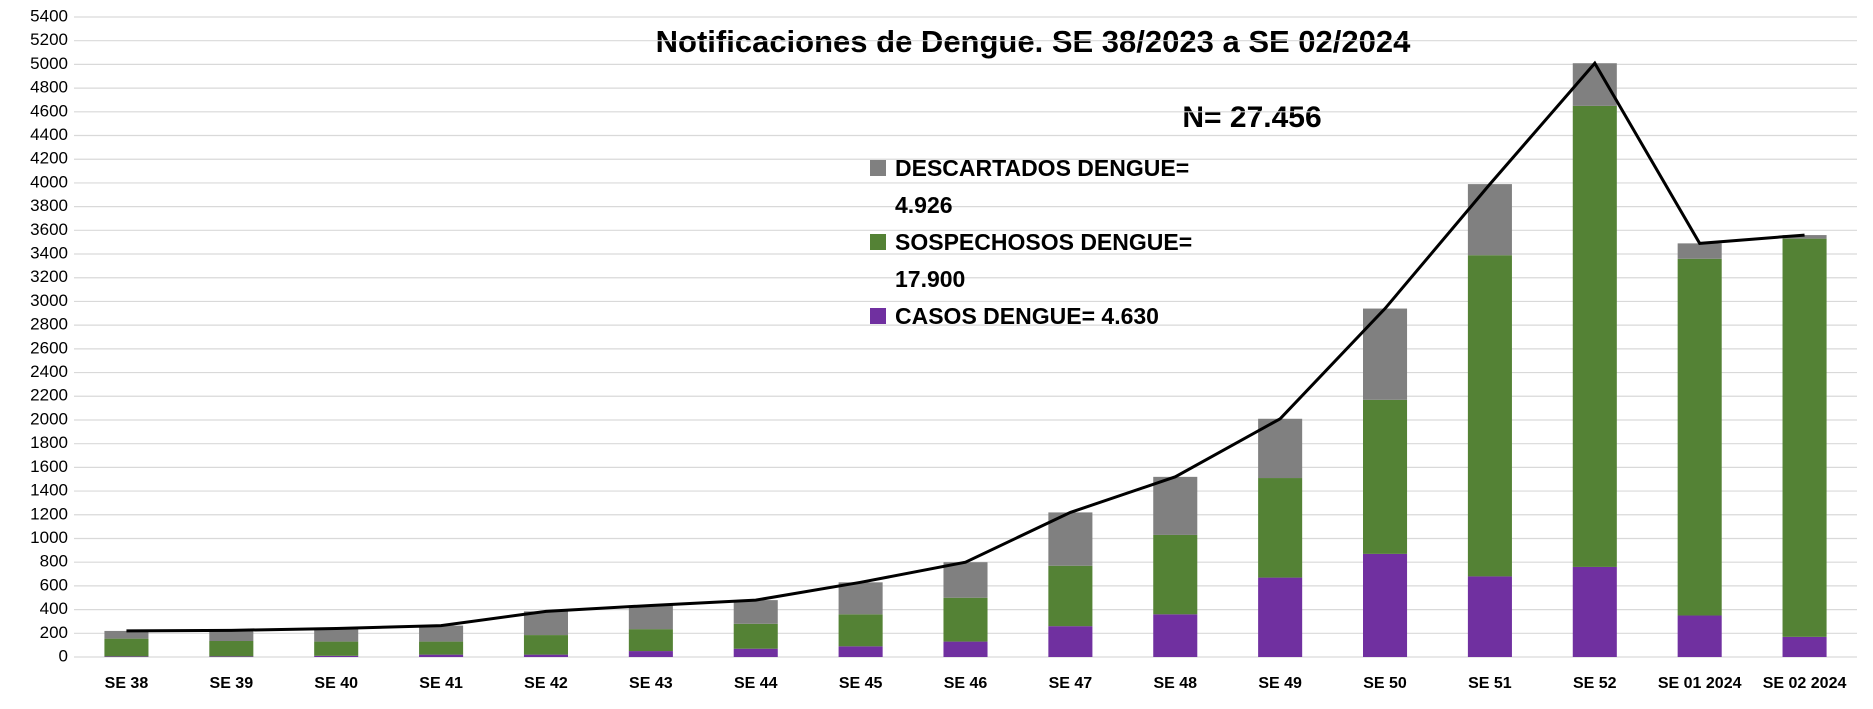  Describe the element at coordinates (49, 158) in the screenshot. I see `y-tick-label: 4200` at that location.